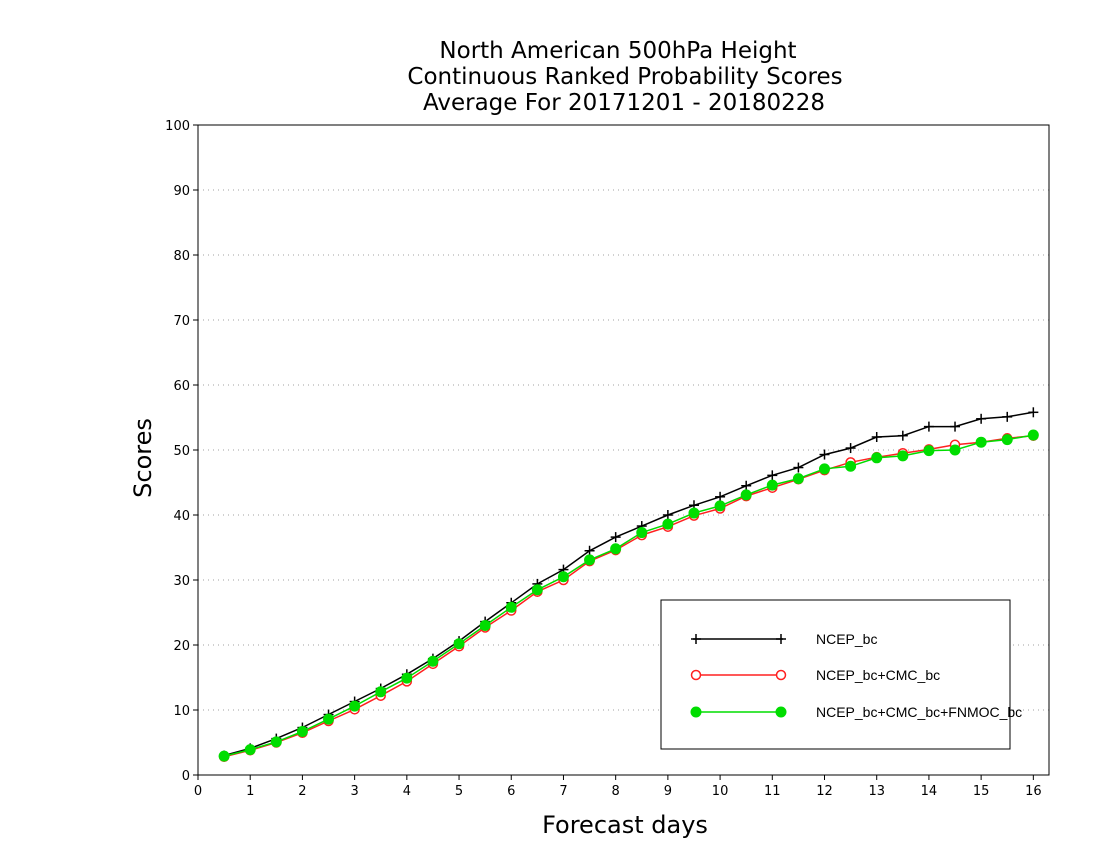 This screenshot has width=1100, height=850. Describe the element at coordinates (929, 791) in the screenshot. I see `x-tick-label-14: 14` at that location.